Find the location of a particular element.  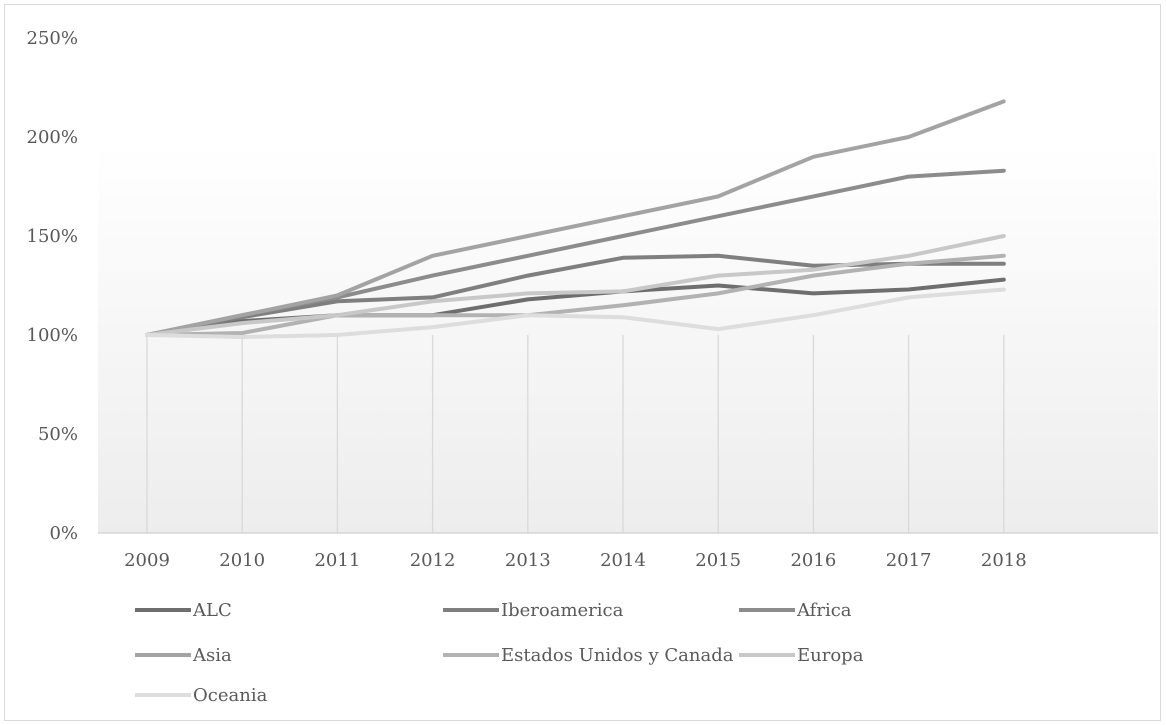

legend-item-alc: ALC is located at coordinates (183, 610).